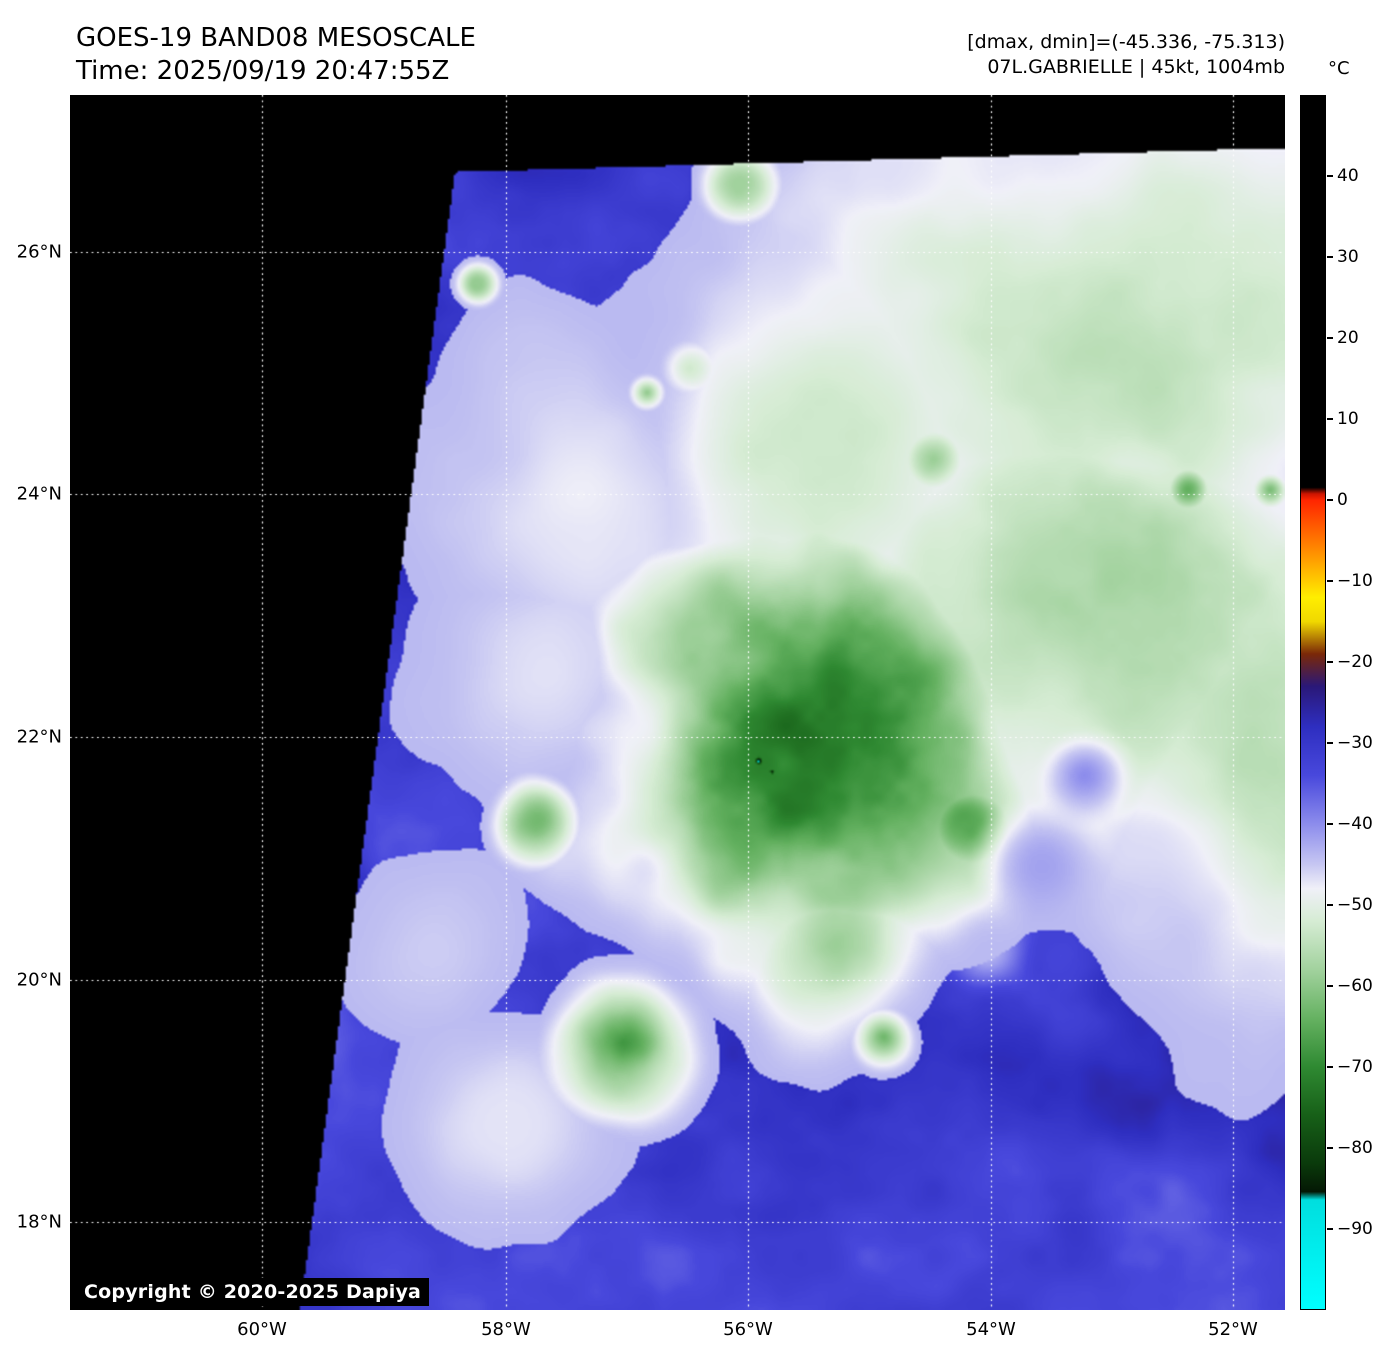 This screenshot has height=1359, width=1390. Describe the element at coordinates (1355, 824) in the screenshot. I see `colorbar-tick-label: −40` at that location.